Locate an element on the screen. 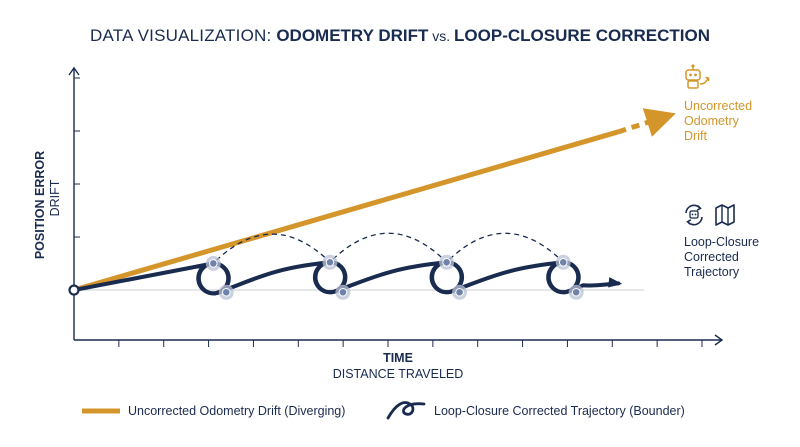 The image size is (800, 447). loop-closure-nodes is located at coordinates (394, 277).